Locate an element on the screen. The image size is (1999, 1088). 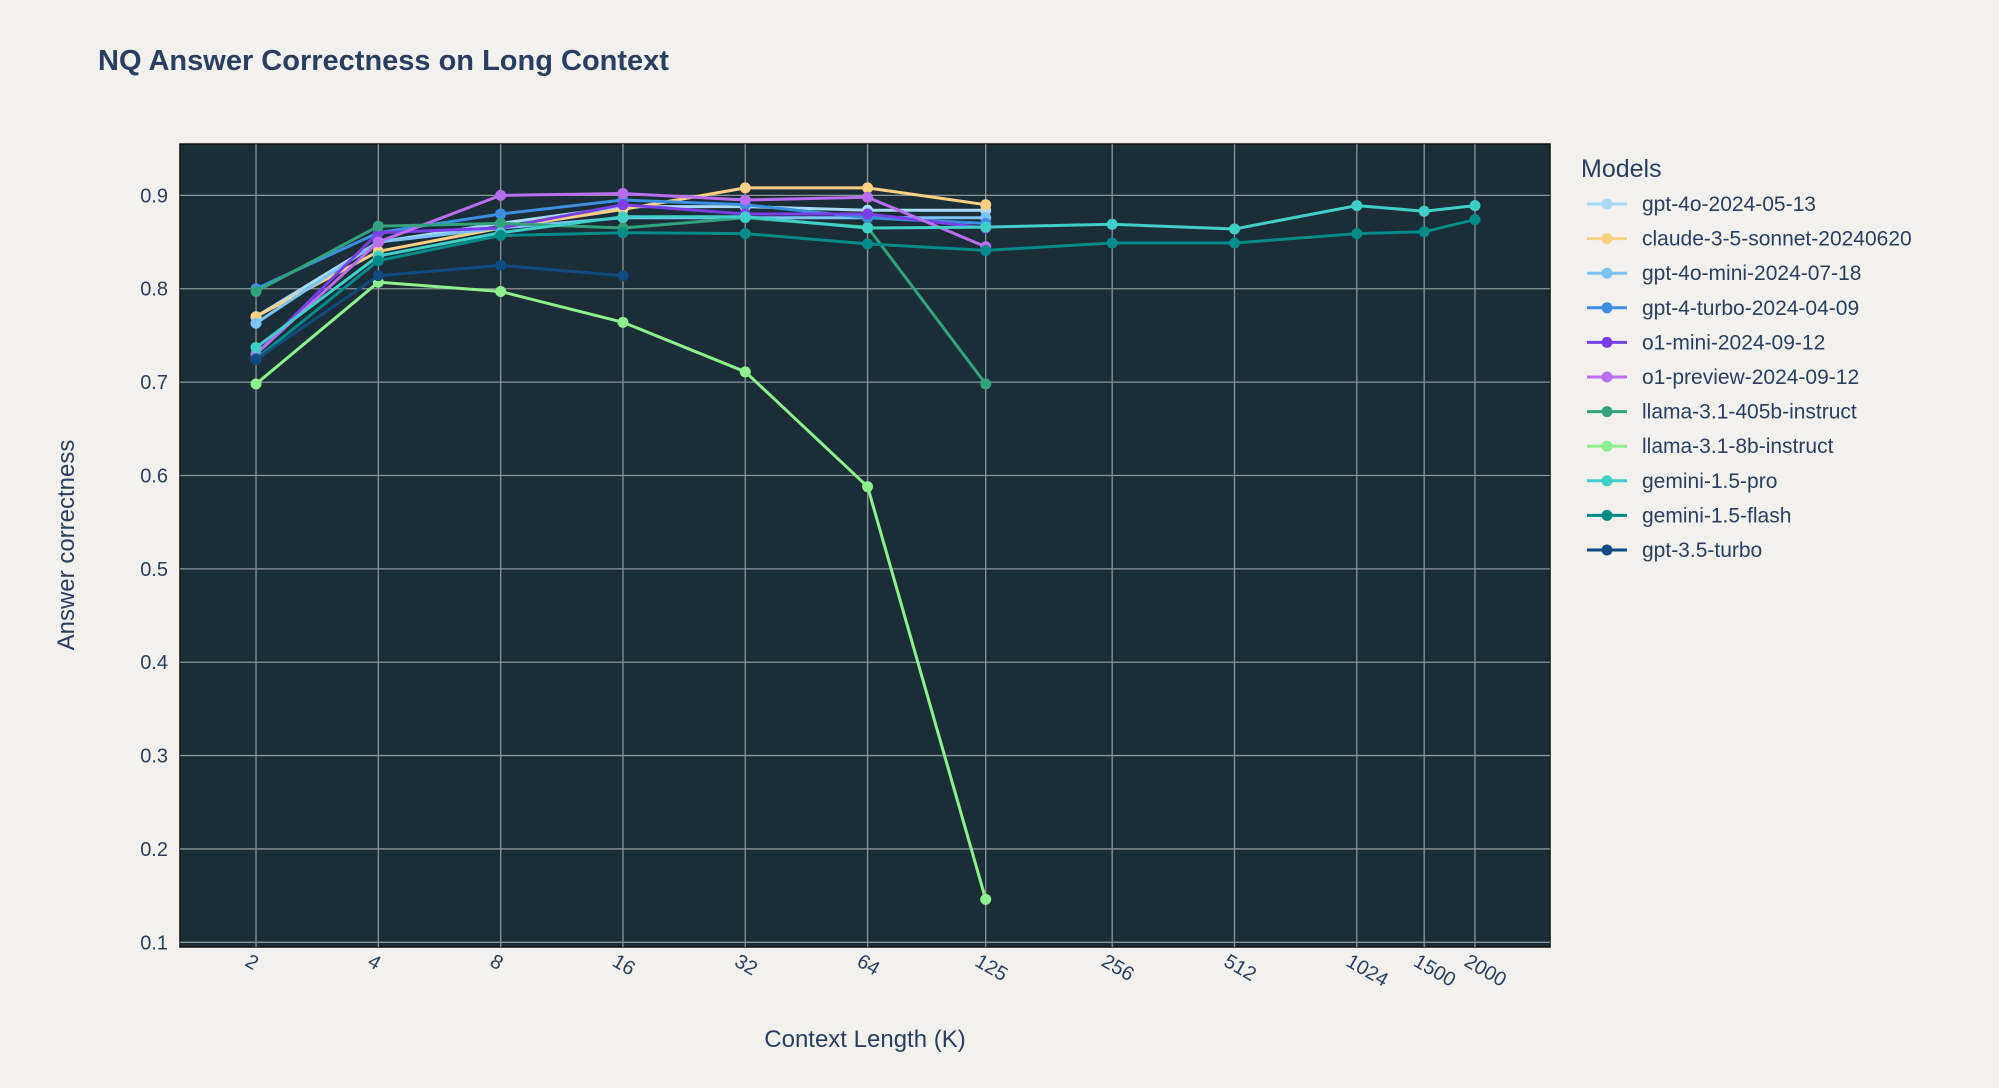
x-tick-label: 2 is located at coordinates (252, 962).